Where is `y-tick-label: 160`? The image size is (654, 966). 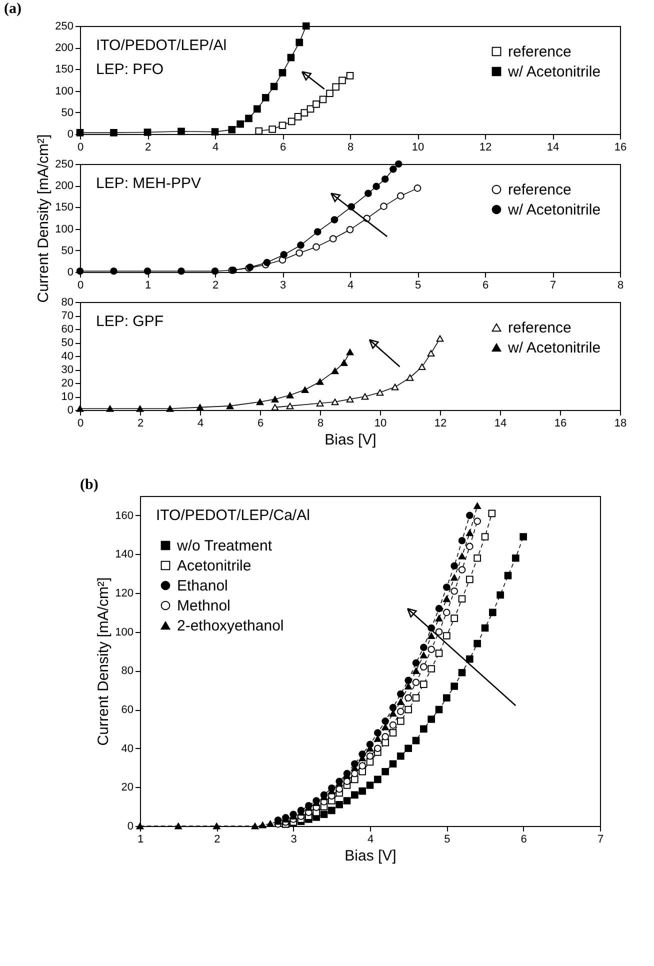
y-tick-label: 160 is located at coordinates (124, 516).